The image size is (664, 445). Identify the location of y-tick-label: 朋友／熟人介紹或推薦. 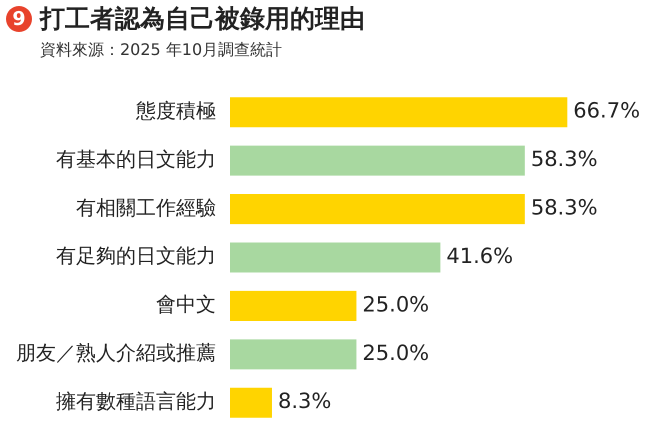
(116, 352).